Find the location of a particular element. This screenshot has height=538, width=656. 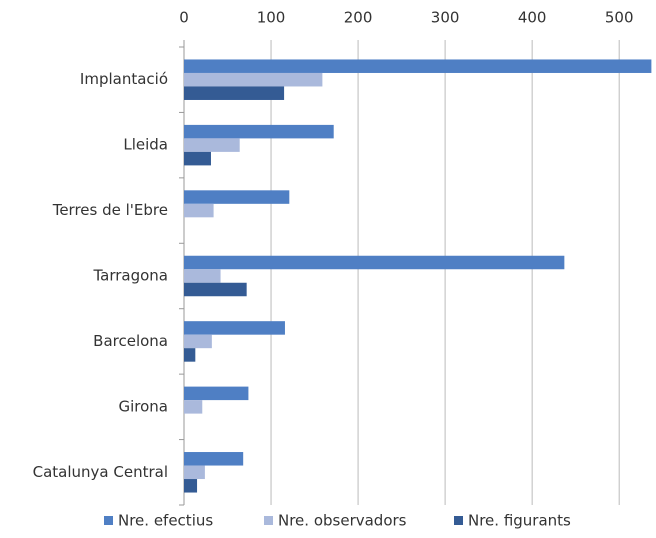

y-tick-label: Catalunya Central is located at coordinates (100, 472).